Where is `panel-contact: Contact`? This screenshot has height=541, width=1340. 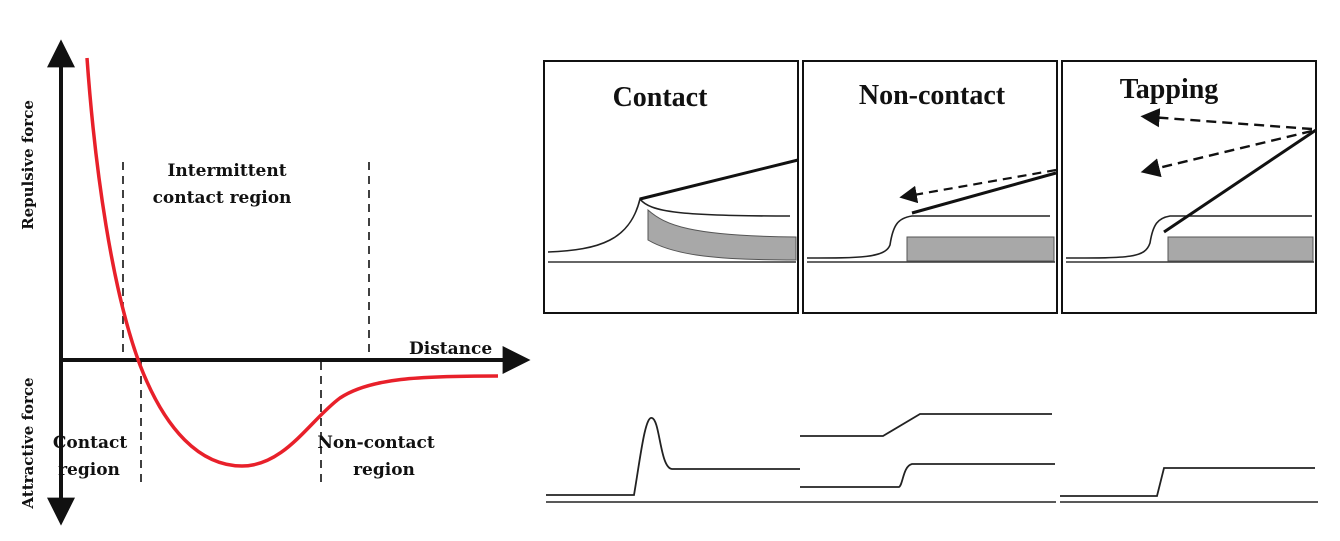 panel-contact: Contact is located at coordinates (671, 187).